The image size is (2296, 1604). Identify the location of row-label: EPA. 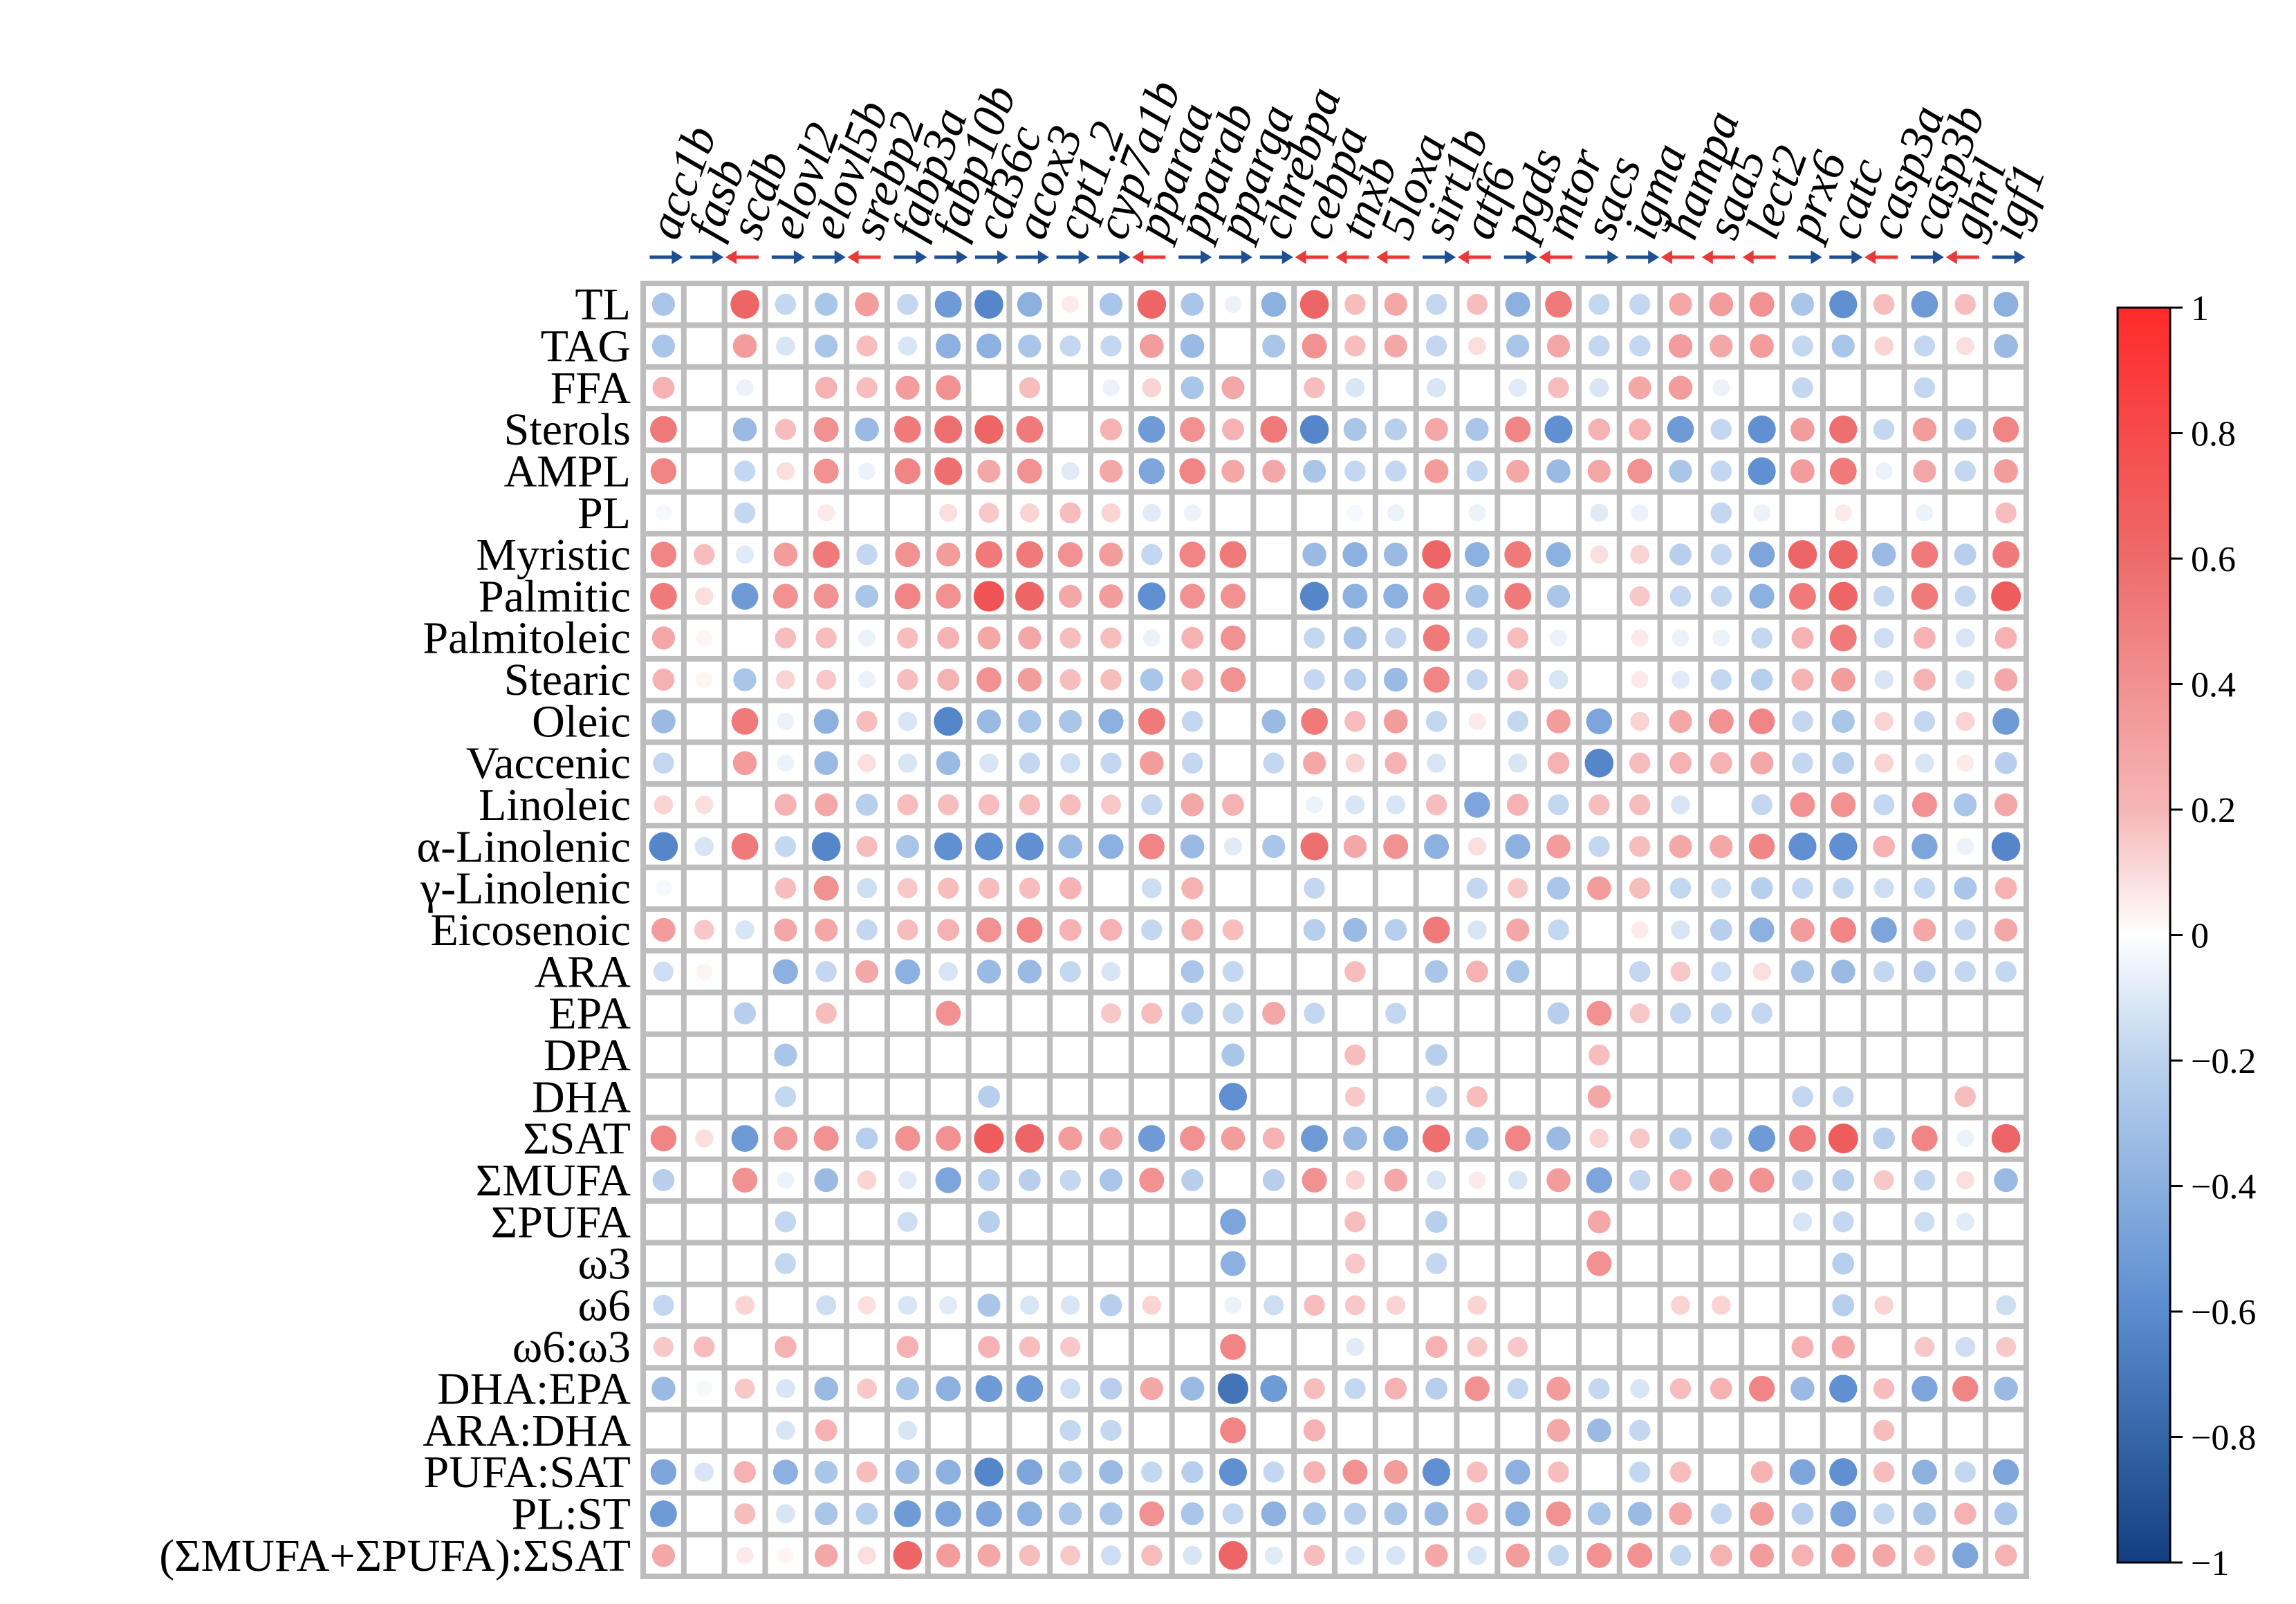
(589, 1014).